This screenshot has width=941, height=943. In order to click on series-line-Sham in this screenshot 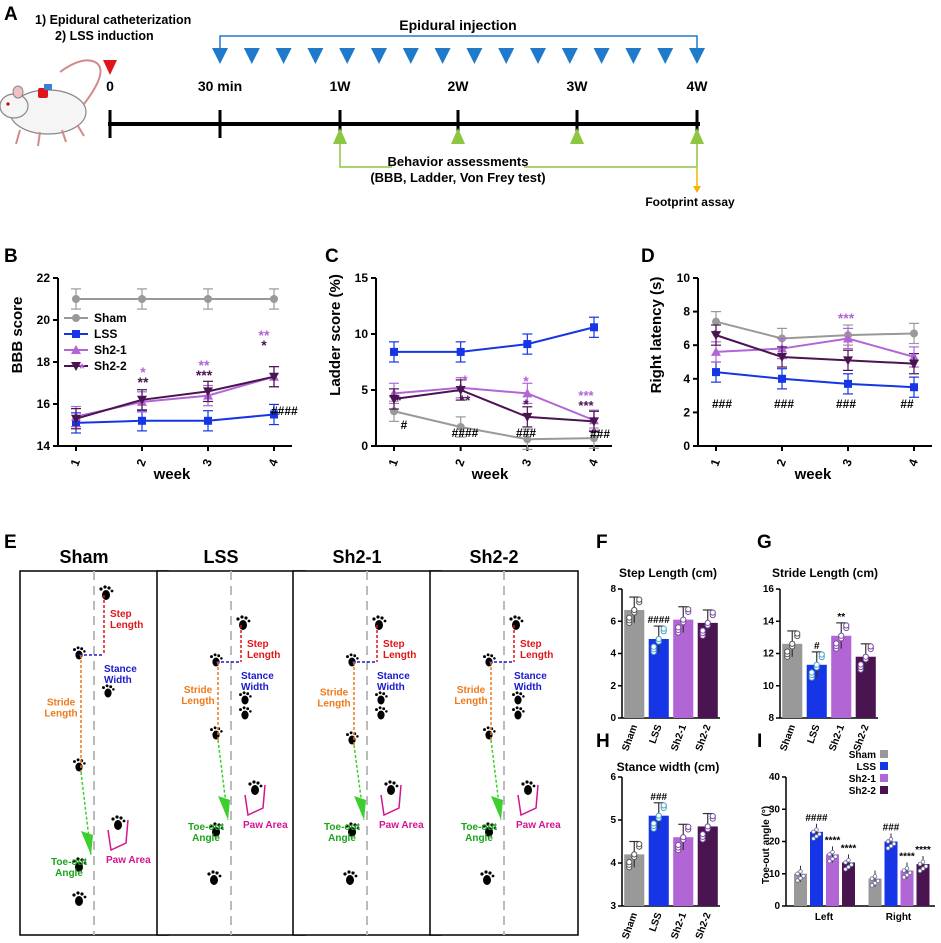, I will do `click(494, 425)`.